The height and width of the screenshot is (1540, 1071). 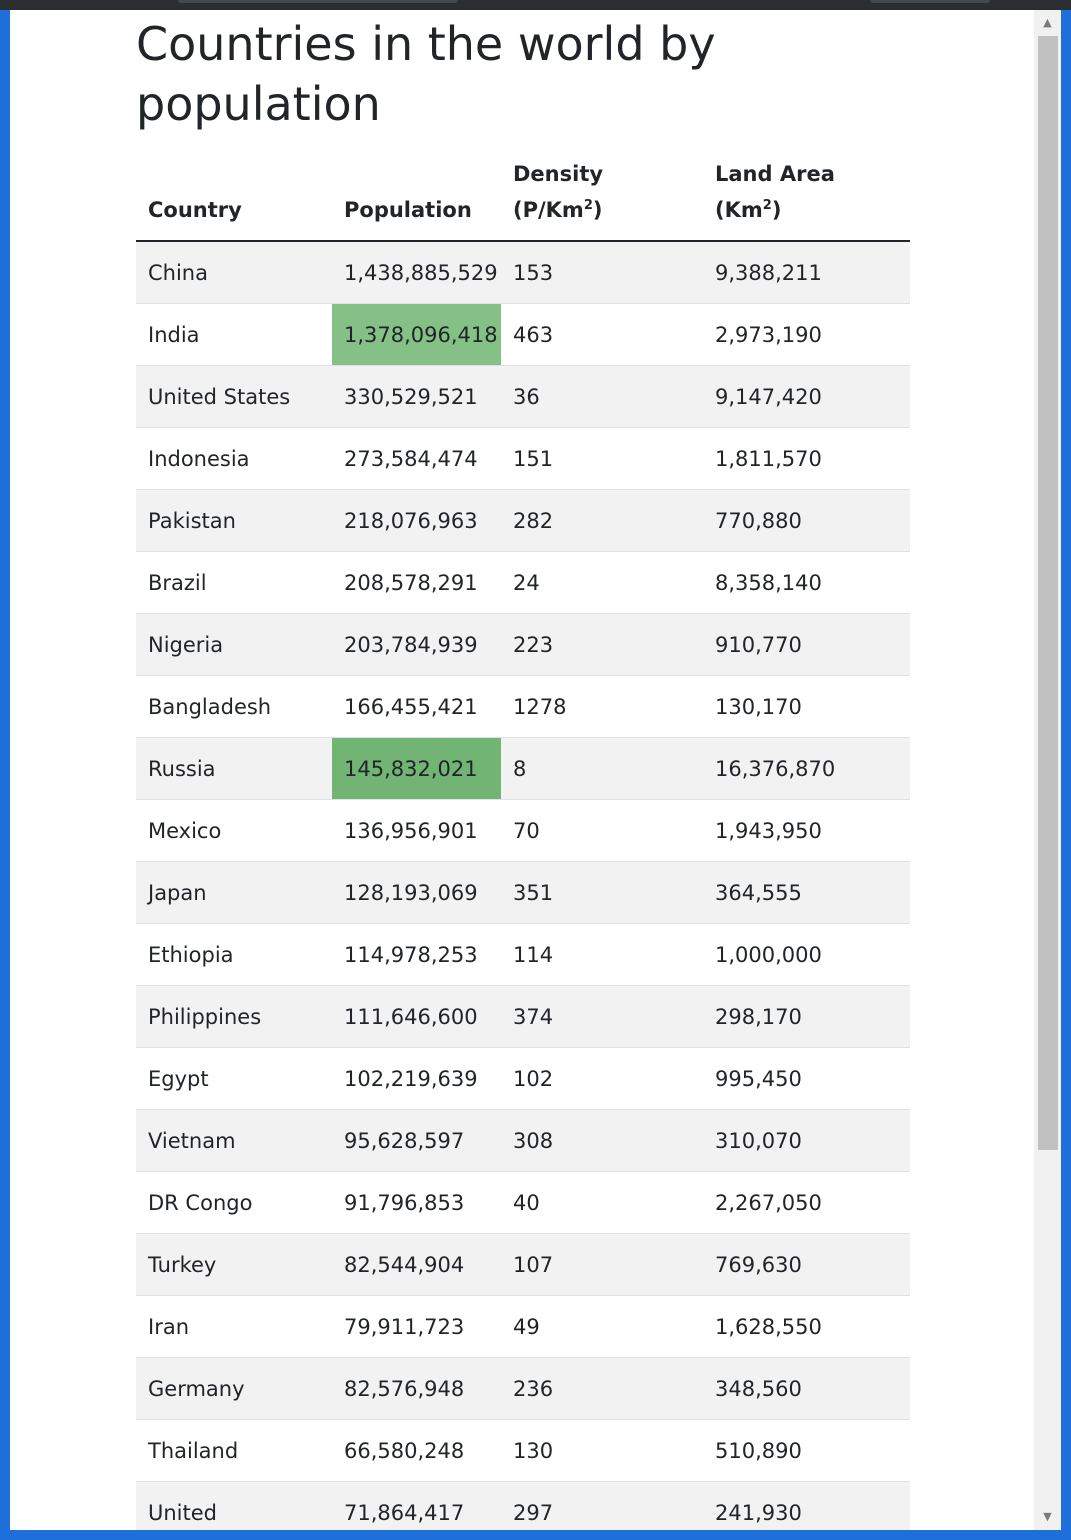 What do you see at coordinates (806, 334) in the screenshot?
I see `cell-land-area: 2,973,190` at bounding box center [806, 334].